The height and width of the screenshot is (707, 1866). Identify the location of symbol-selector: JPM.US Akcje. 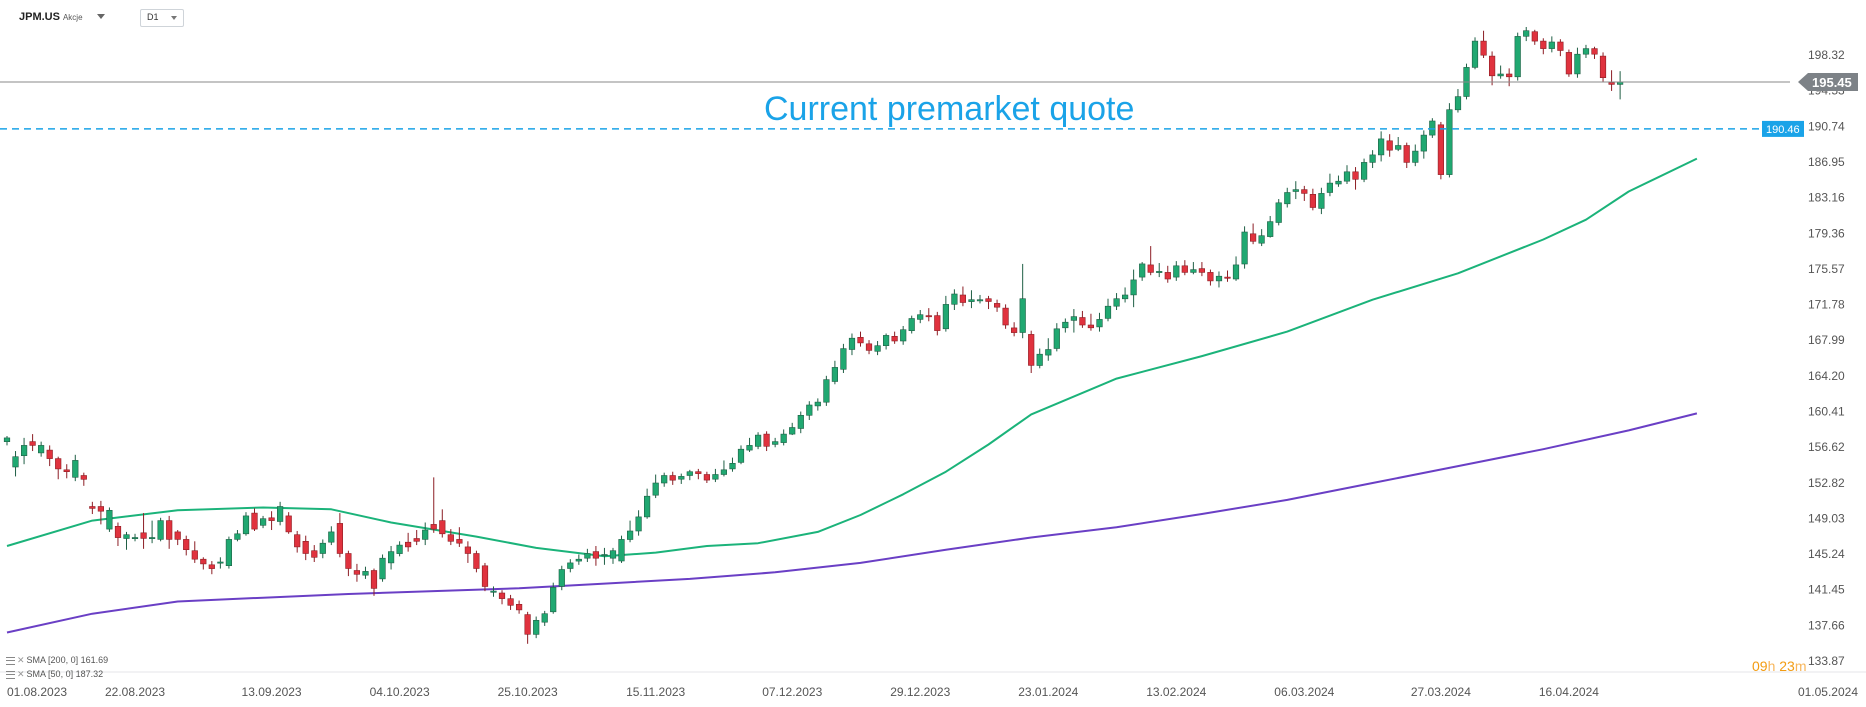
(51, 17).